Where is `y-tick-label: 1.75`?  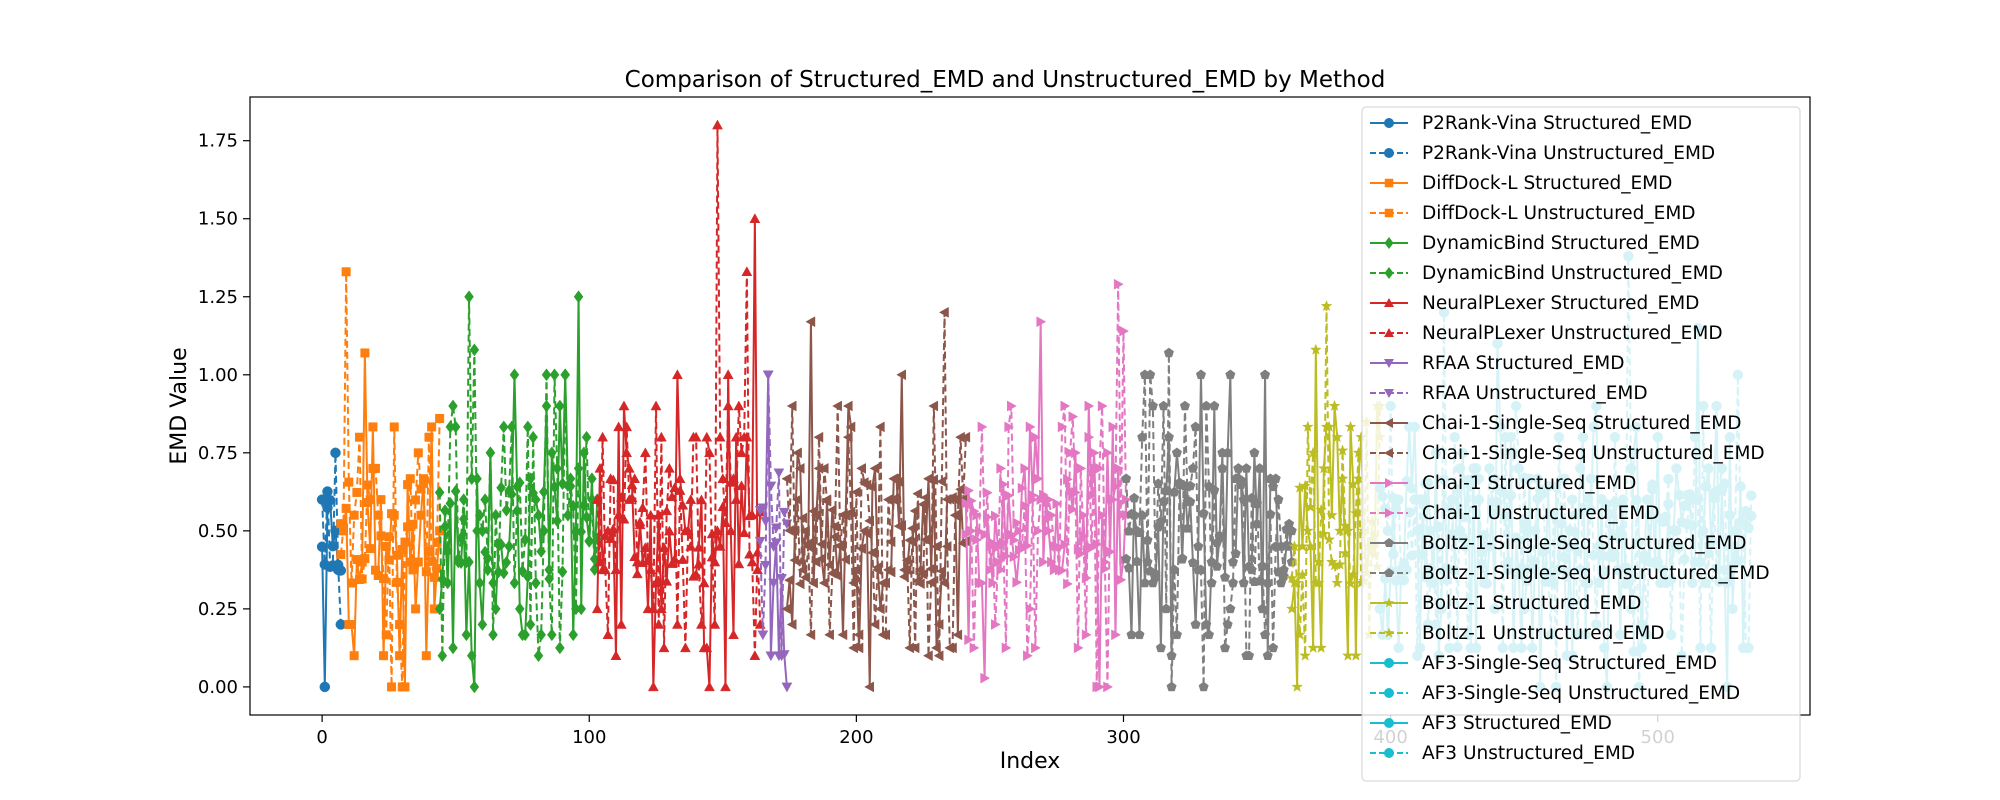 y-tick-label: 1.75 is located at coordinates (218, 141).